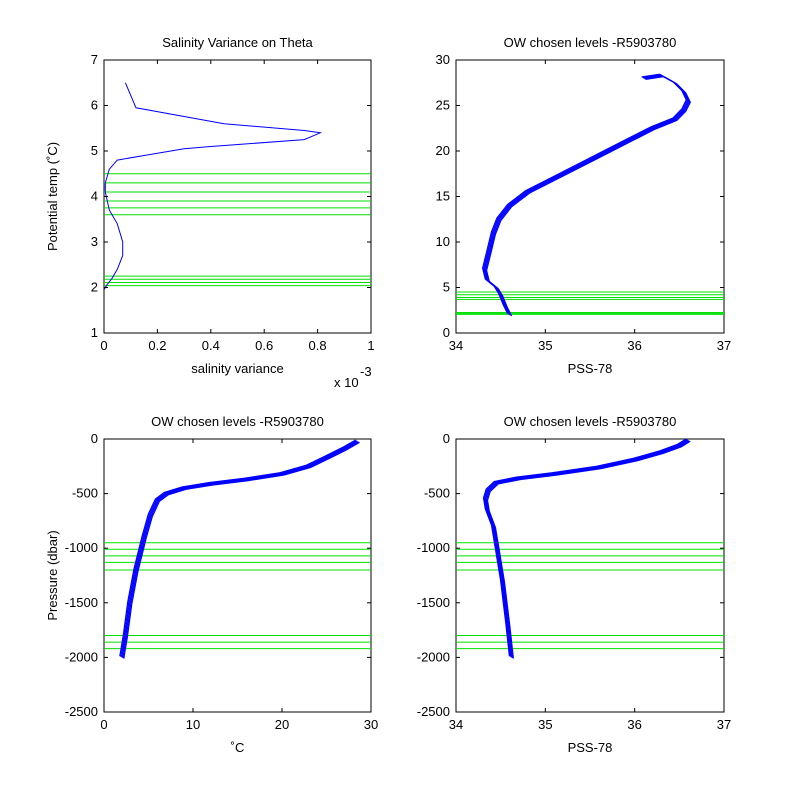  I want to click on y-tick-label: 4, so click(94, 196).